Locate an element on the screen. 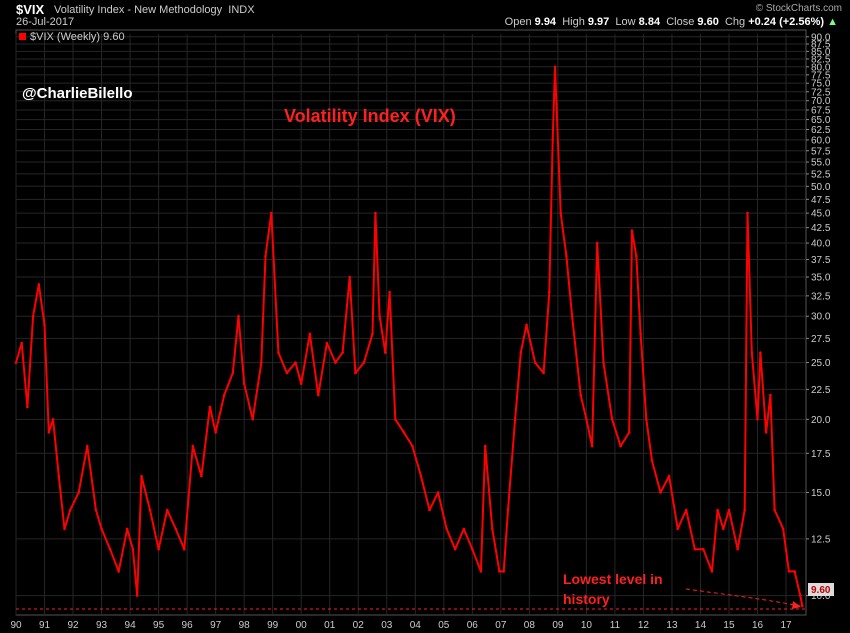  y-tick-label: 62.5 is located at coordinates (821, 130).